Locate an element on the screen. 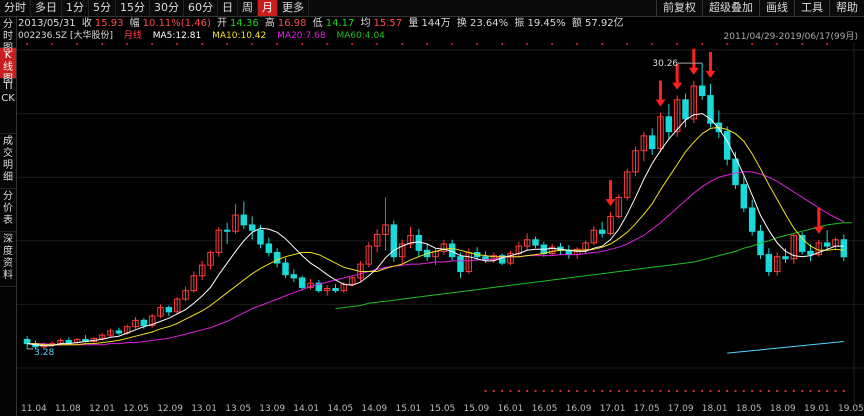  x-tick-label: 18.05 is located at coordinates (748, 409).